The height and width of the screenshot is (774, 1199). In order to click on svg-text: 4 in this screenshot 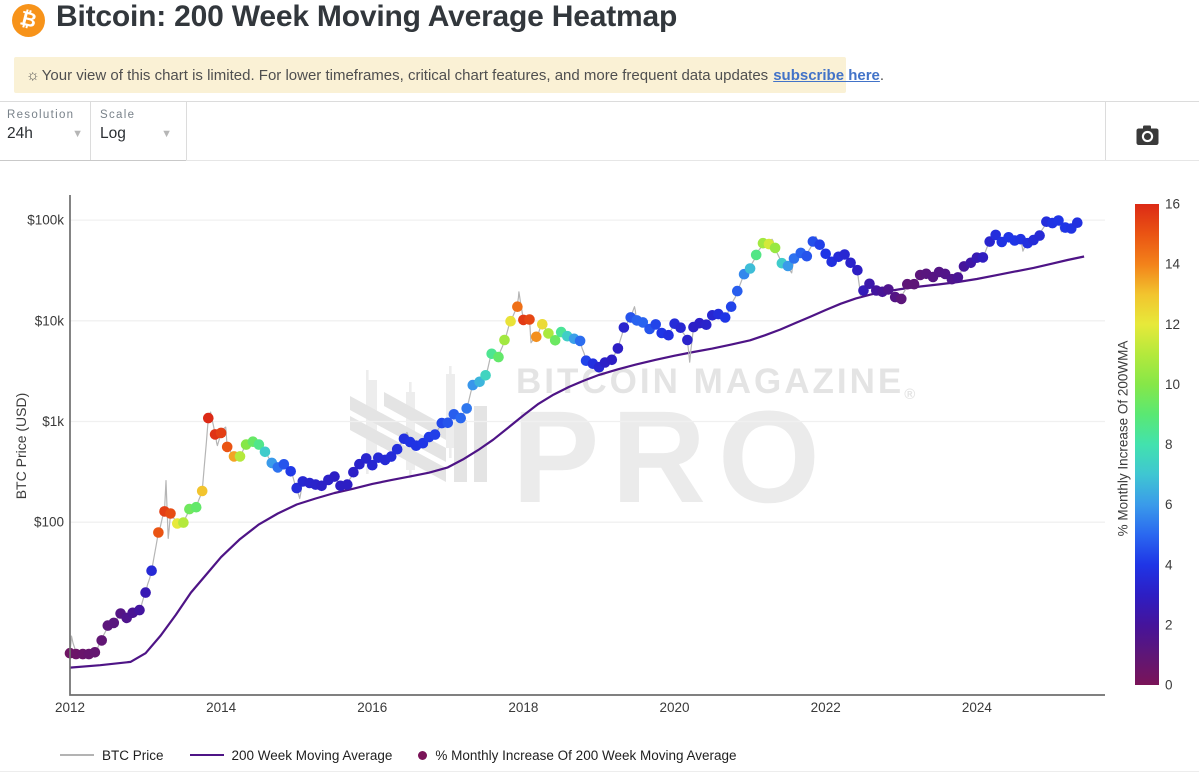, I will do `click(1169, 564)`.